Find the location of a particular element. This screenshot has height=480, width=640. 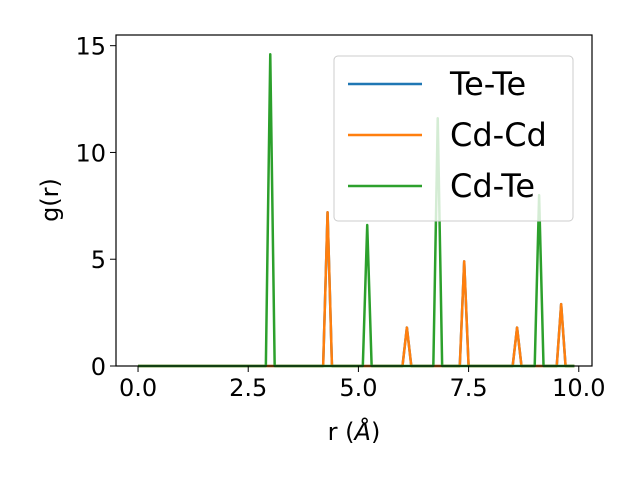

legend-label-cd-cd: Cd-Cd is located at coordinates (498, 135).